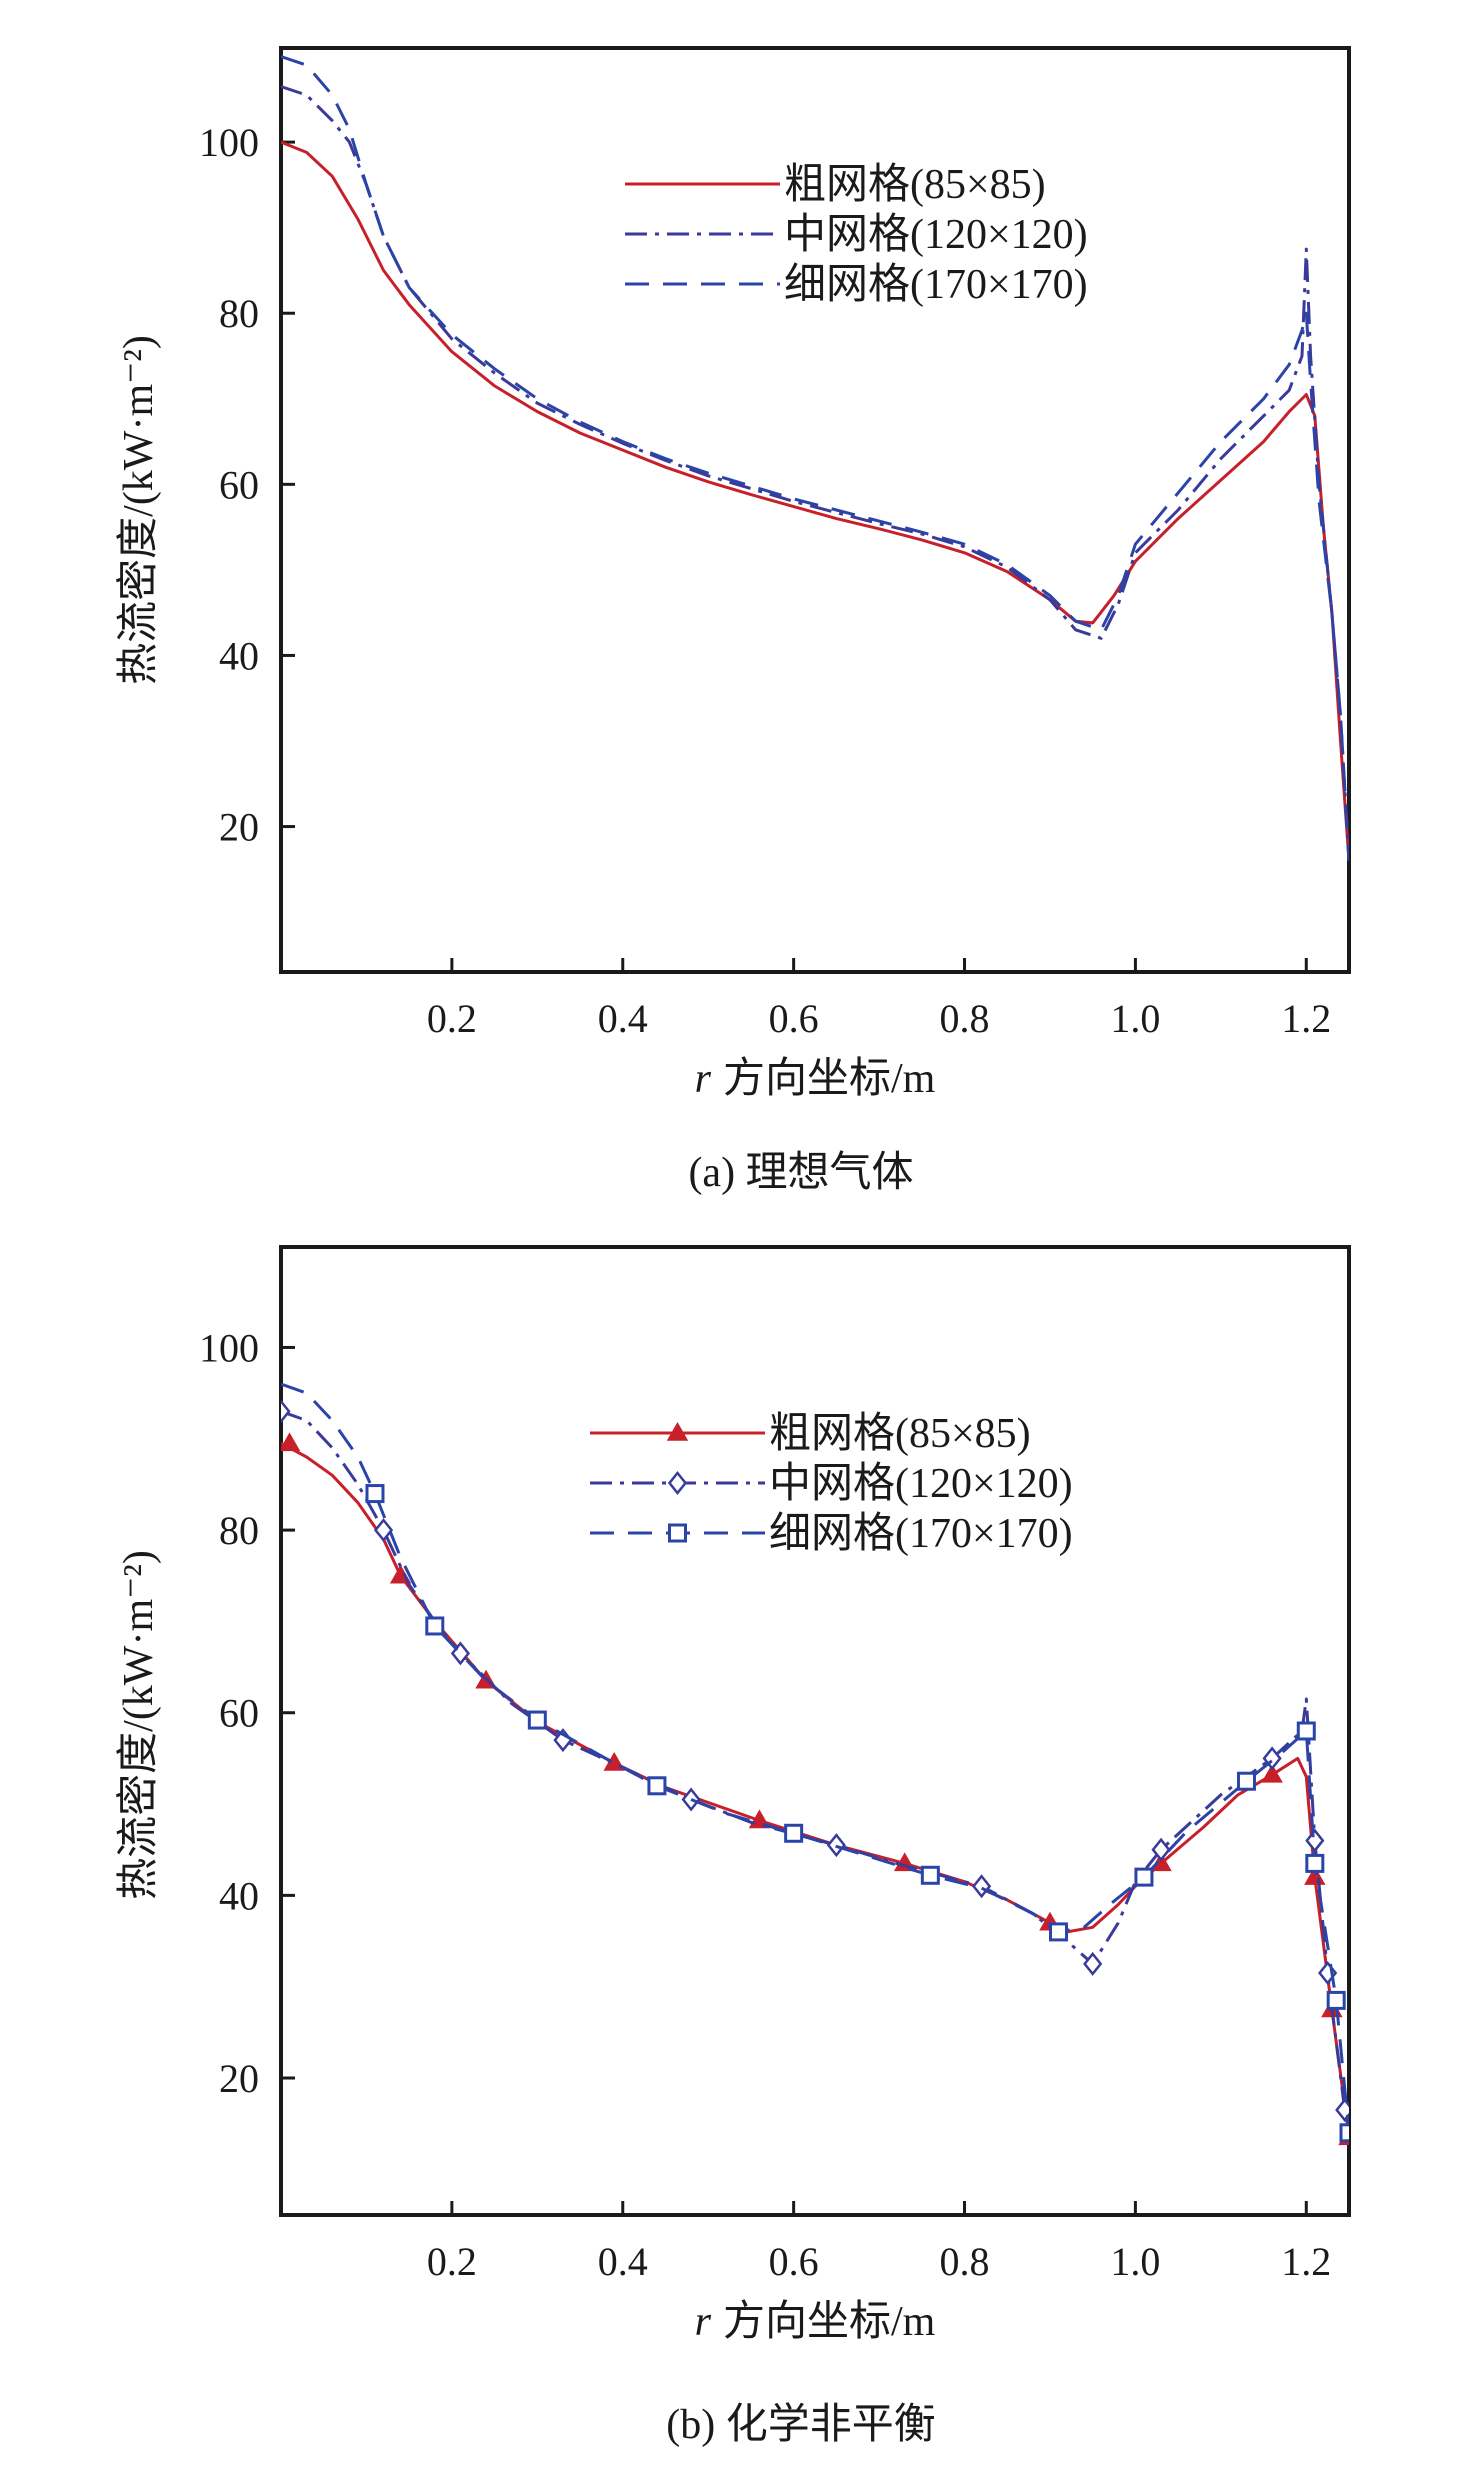  What do you see at coordinates (800, 2424) in the screenshot?
I see `figure-caption: (b) 化学非平衡` at bounding box center [800, 2424].